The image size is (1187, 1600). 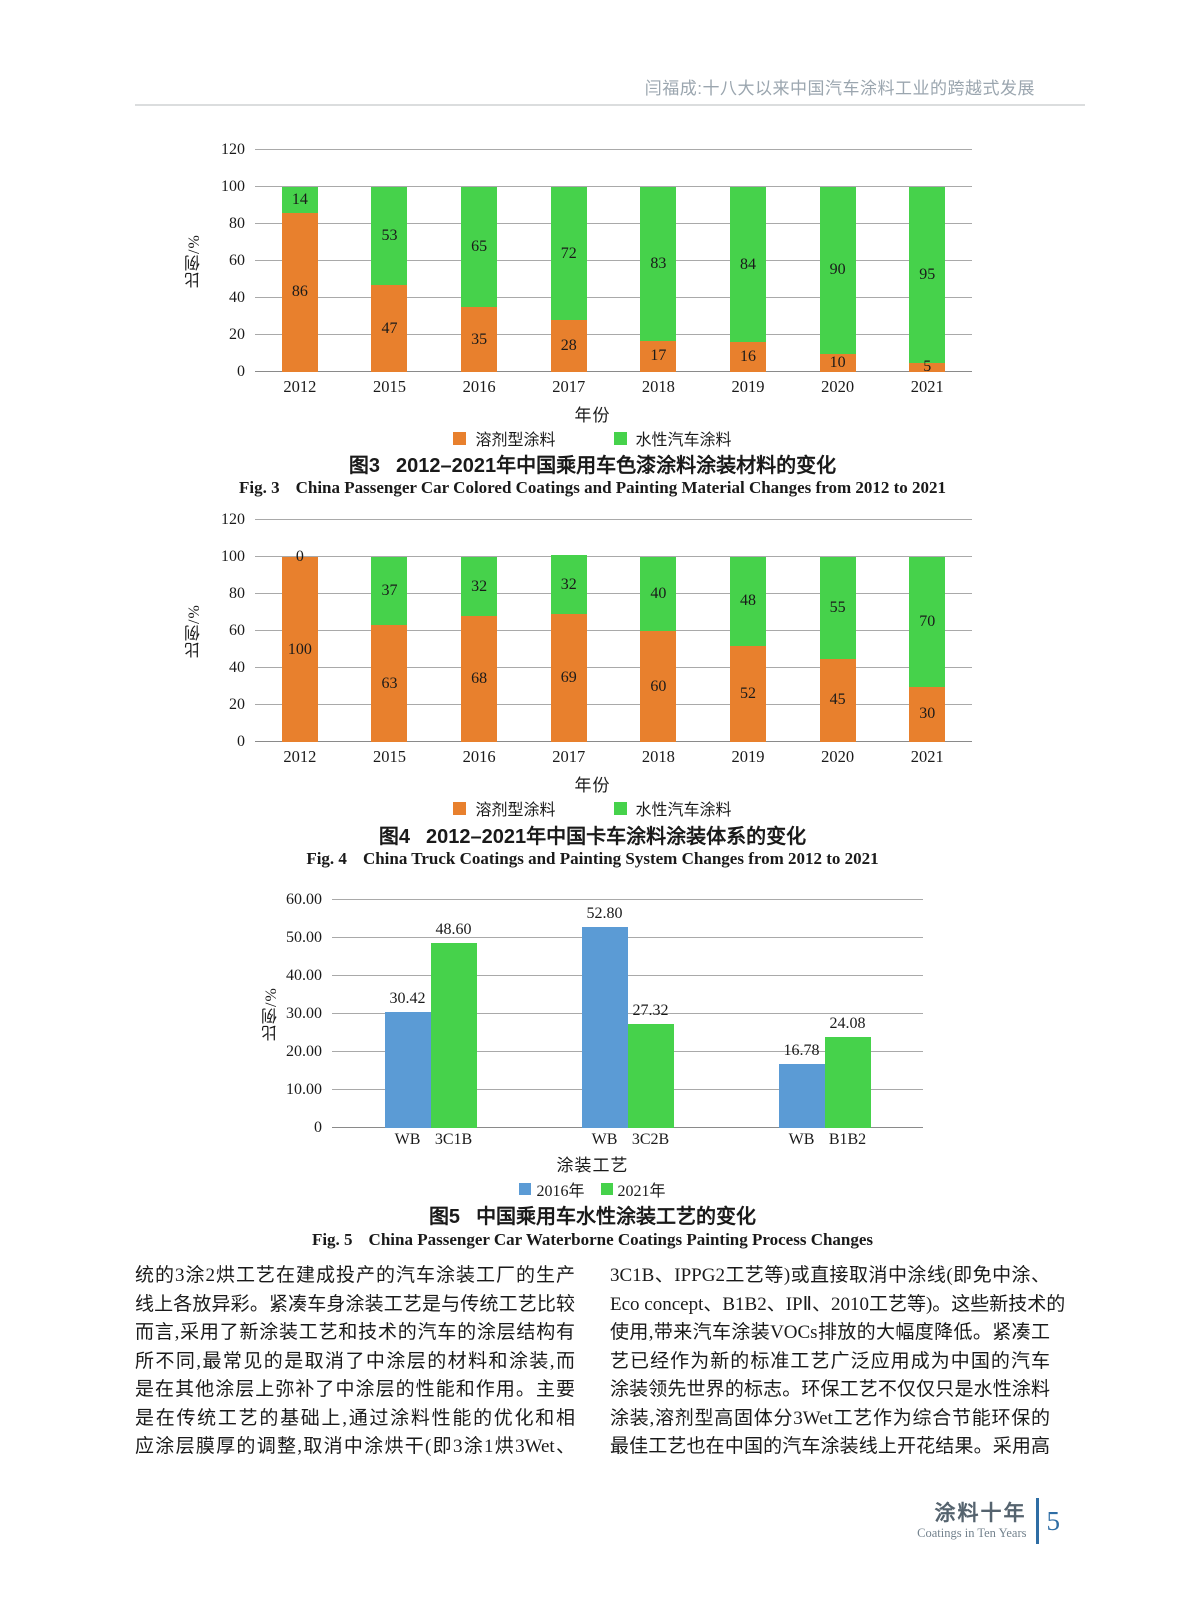 I want to click on text-line: 是在其他涂层上弥补了中涂层的性能和作用。主要, so click(x=355, y=1389).